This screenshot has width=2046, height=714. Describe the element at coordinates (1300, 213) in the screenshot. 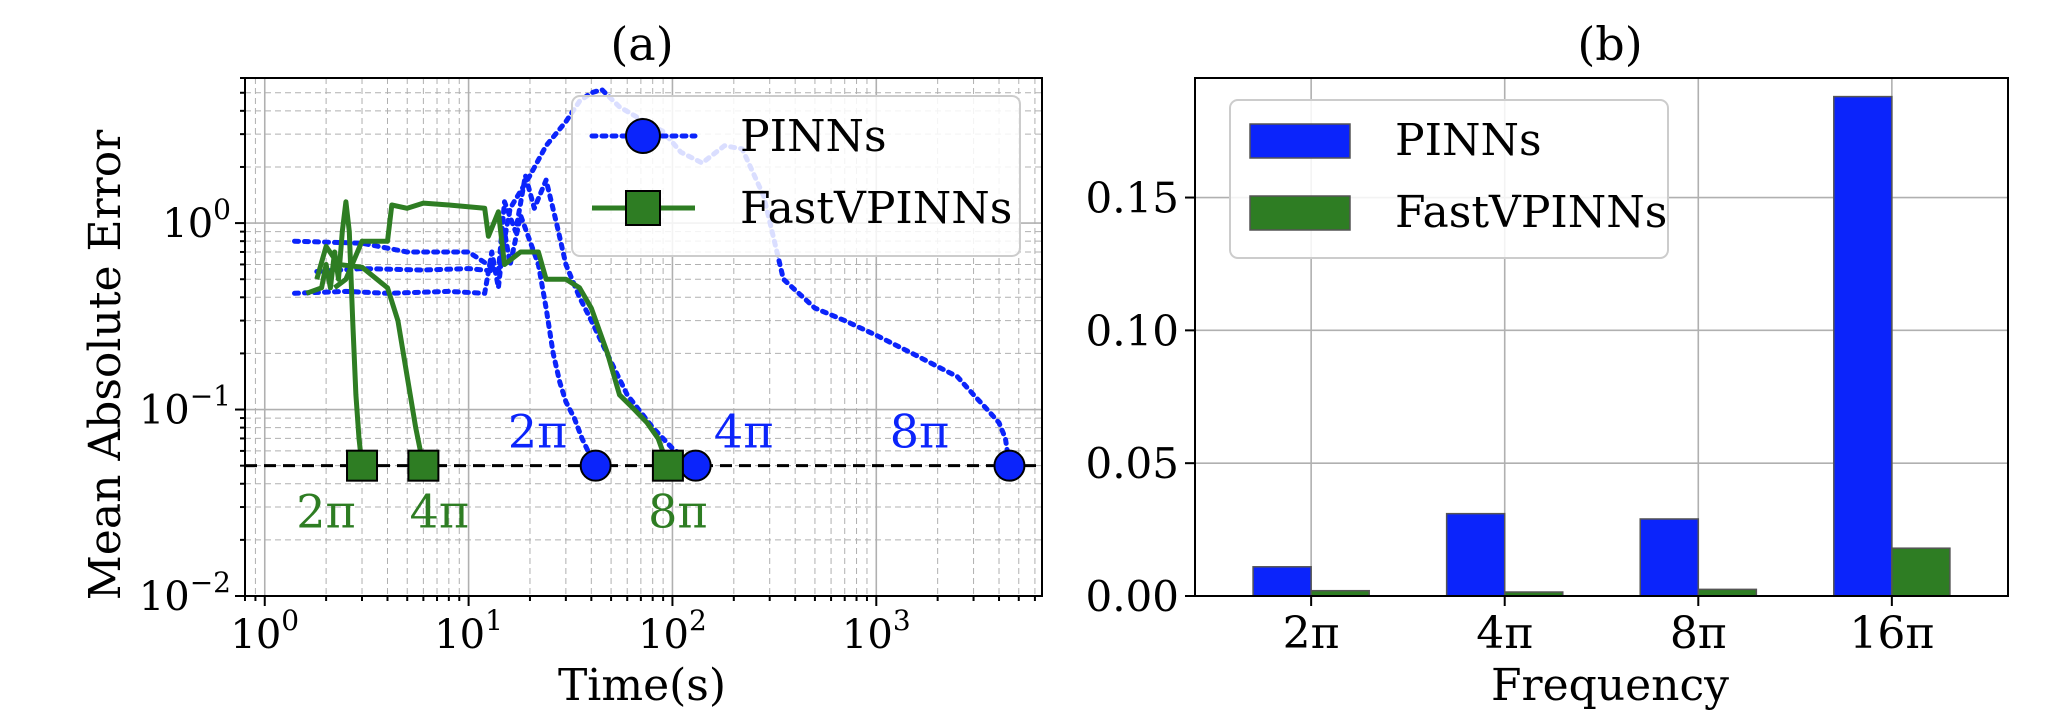

I see `legend-fastvpinns-swatch` at that location.